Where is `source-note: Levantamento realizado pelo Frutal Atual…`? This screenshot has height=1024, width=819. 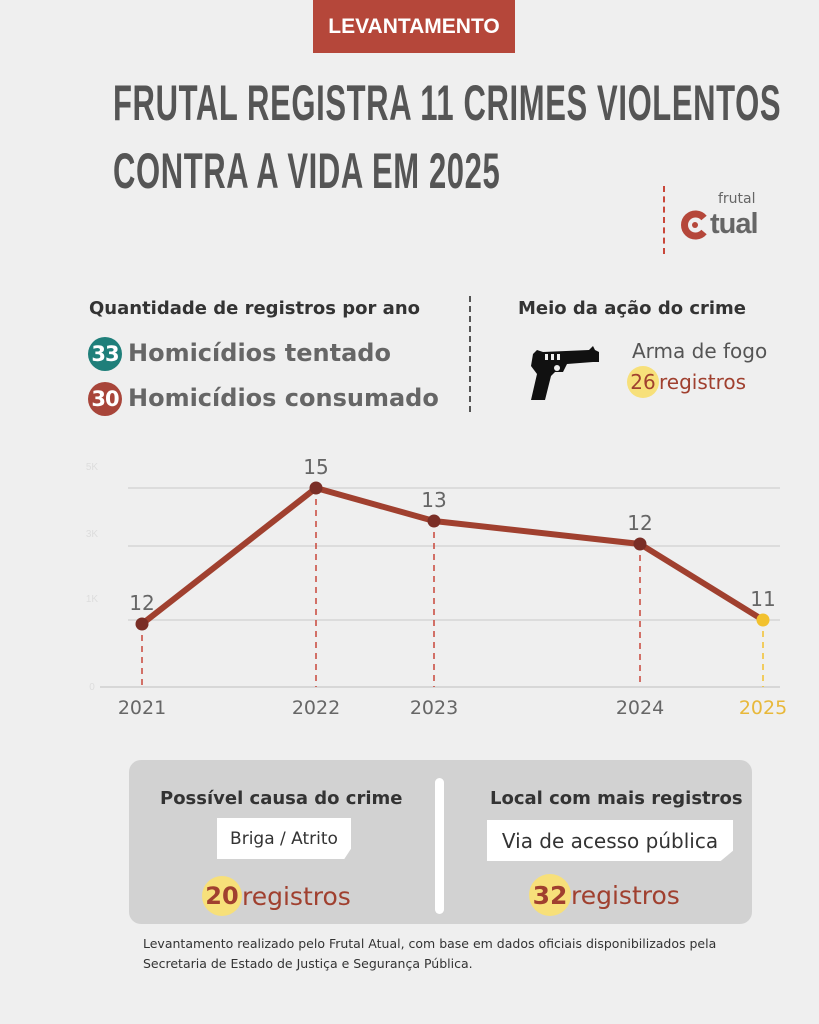
source-note: Levantamento realizado pelo Frutal Atual… is located at coordinates (430, 953).